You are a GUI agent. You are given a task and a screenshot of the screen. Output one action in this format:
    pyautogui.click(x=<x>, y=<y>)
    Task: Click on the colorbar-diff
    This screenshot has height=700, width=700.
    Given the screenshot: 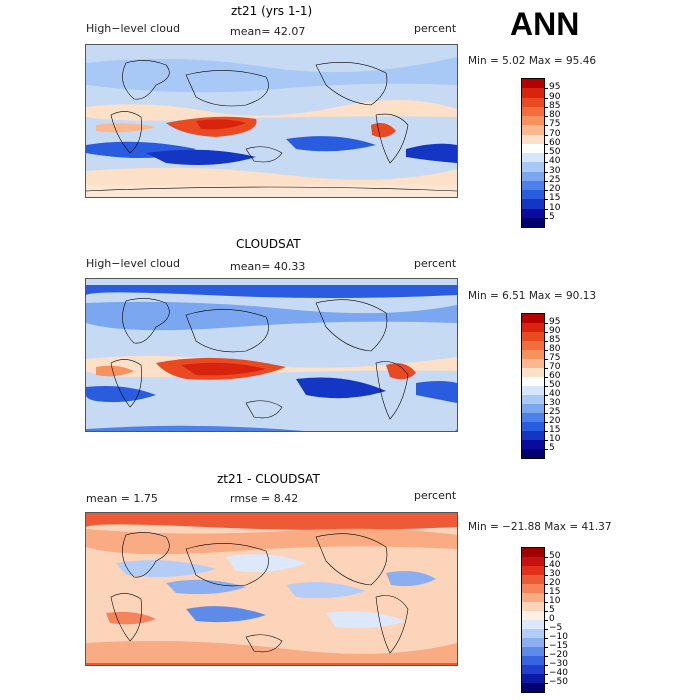 What is the action you would take?
    pyautogui.click(x=534, y=620)
    